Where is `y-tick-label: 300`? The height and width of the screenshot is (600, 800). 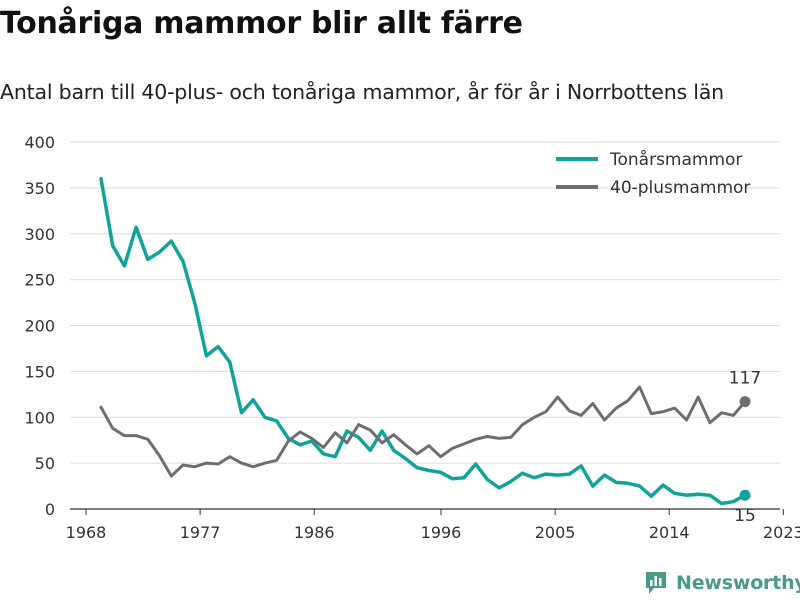
y-tick-label: 300 is located at coordinates (39, 234).